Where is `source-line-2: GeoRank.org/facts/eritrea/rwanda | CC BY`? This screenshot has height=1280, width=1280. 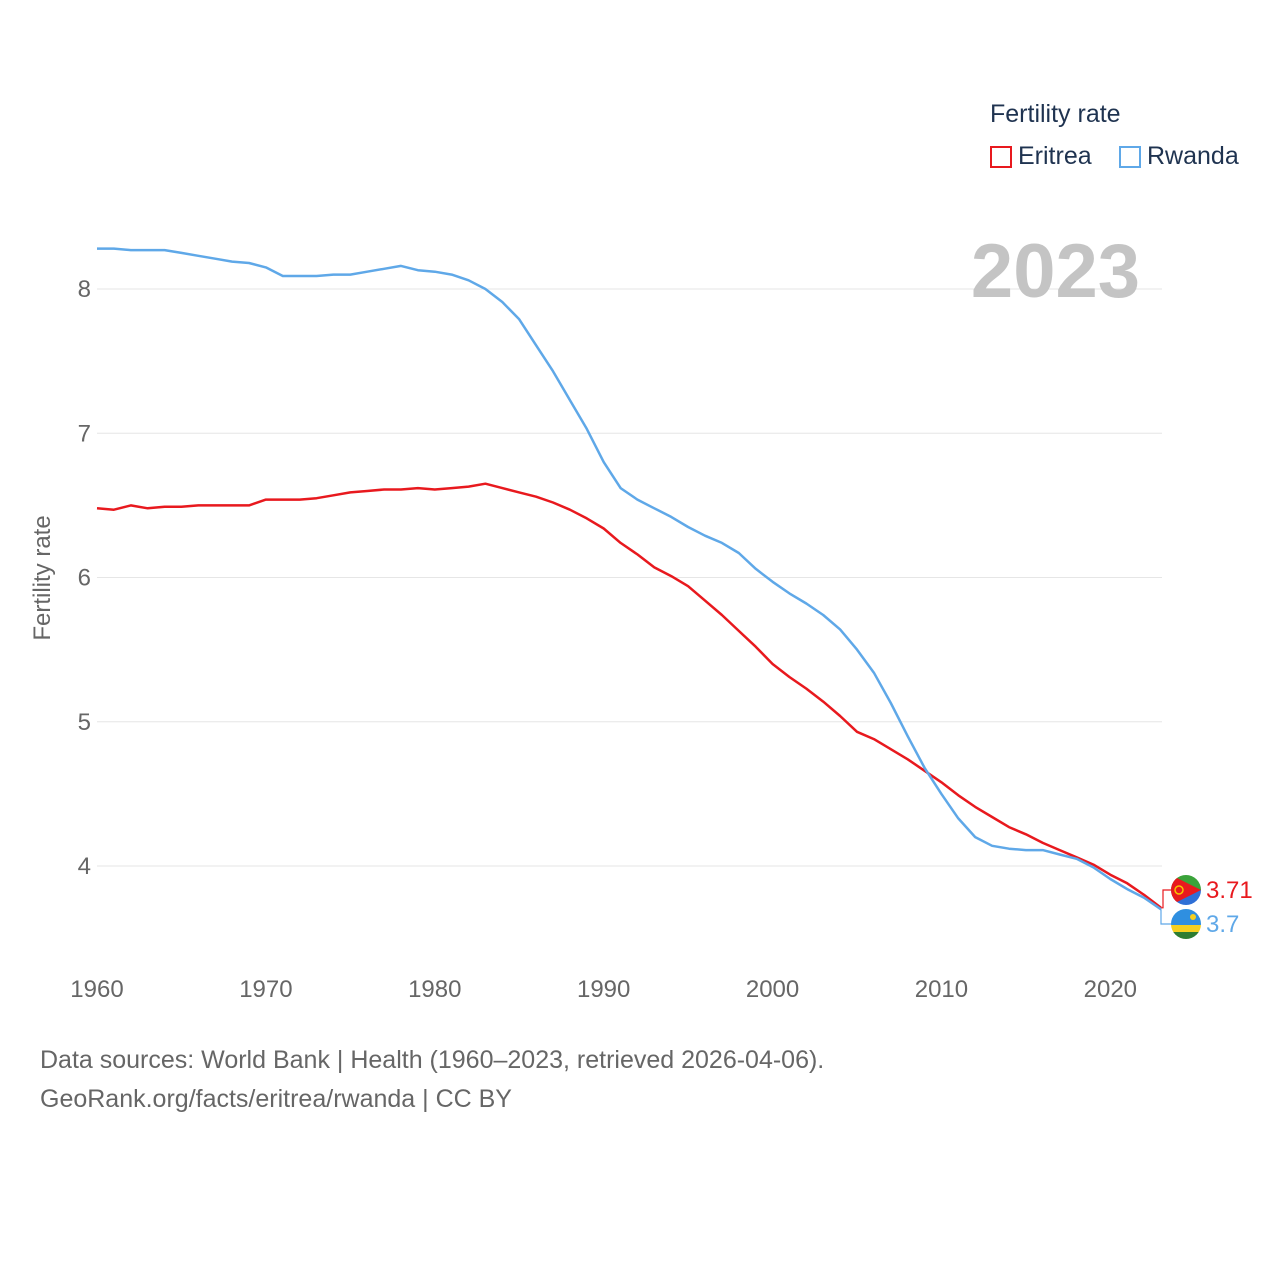 source-line-2: GeoRank.org/facts/eritrea/rwanda | CC BY is located at coordinates (276, 1099).